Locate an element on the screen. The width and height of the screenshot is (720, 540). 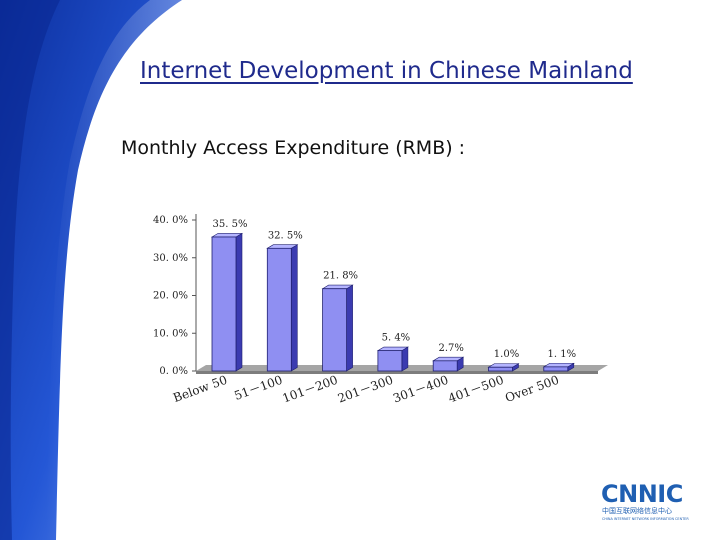
y-tick-label: 40. 0% is located at coordinates (170, 220).